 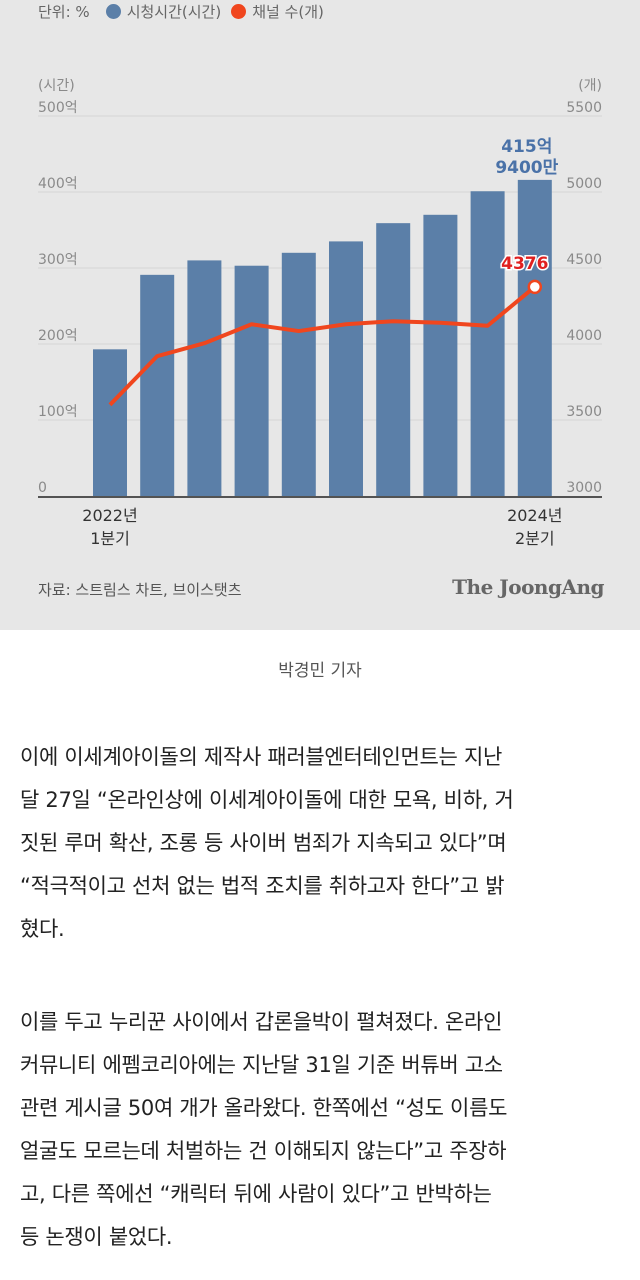 I want to click on line-series, so click(x=322, y=346).